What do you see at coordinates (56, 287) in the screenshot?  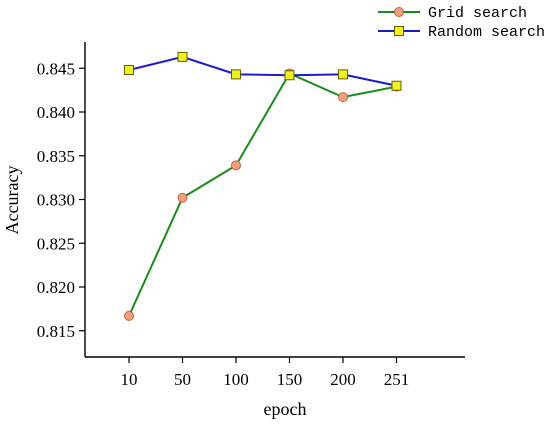 I see `y-tick-label: 0.820` at bounding box center [56, 287].